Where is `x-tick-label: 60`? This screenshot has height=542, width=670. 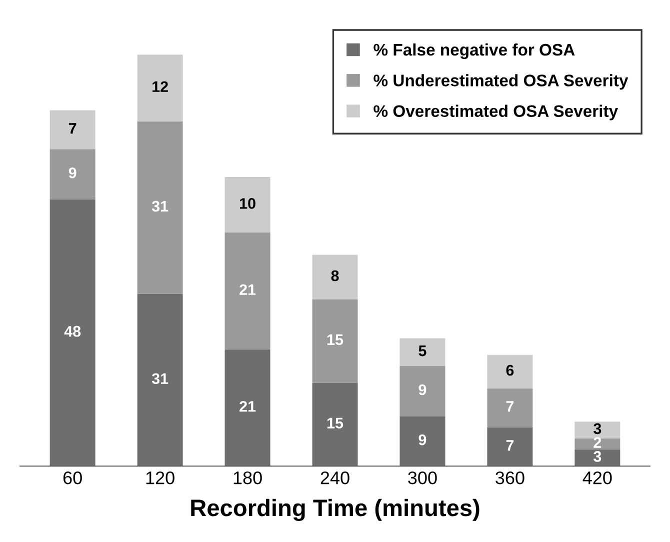
x-tick-label: 60 is located at coordinates (72, 477).